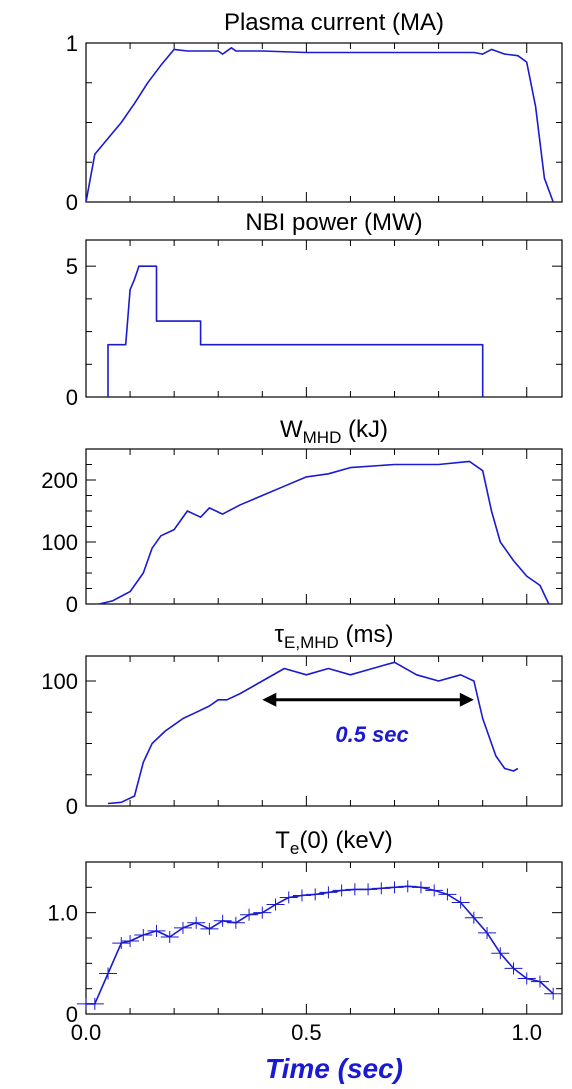  I want to click on panel-title: τE,MHD (ms), so click(334, 636).